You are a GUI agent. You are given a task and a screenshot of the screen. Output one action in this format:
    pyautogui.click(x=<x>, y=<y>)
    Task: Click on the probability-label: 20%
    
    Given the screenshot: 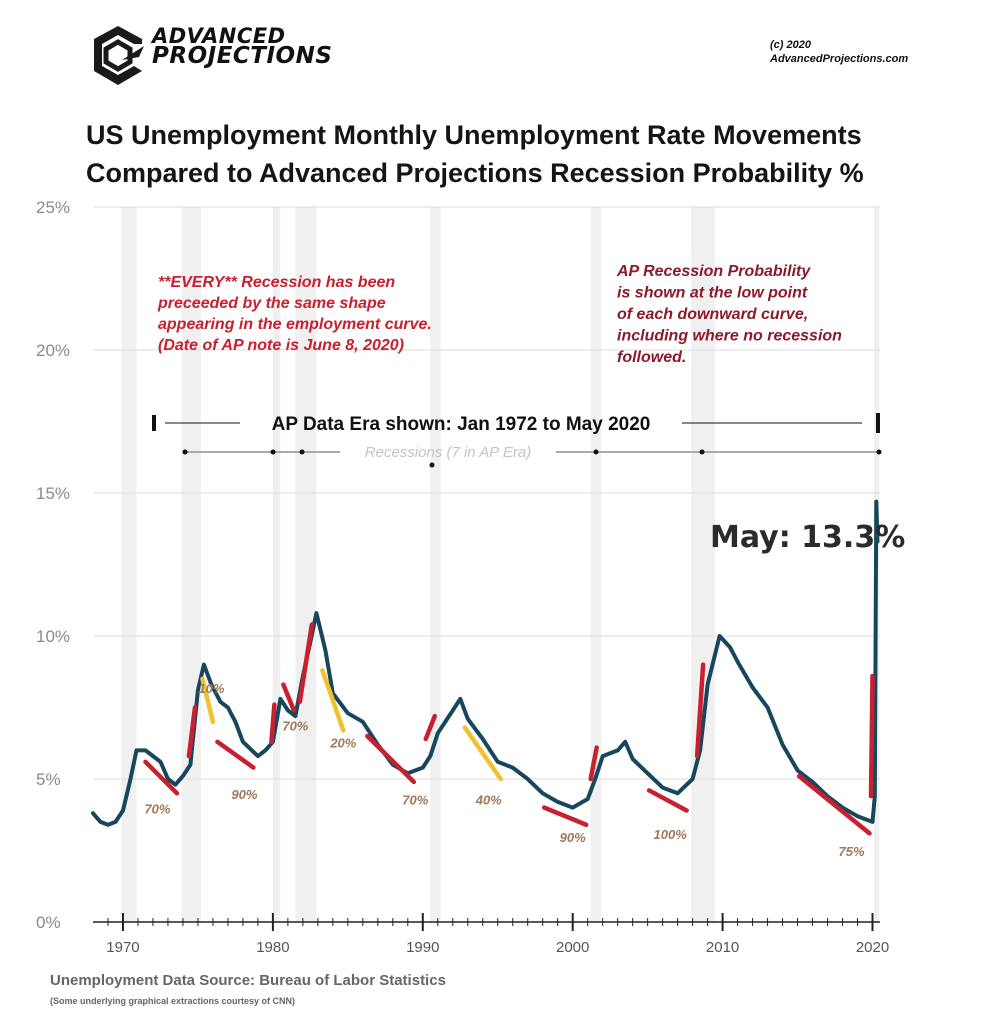 What is the action you would take?
    pyautogui.click(x=342, y=743)
    